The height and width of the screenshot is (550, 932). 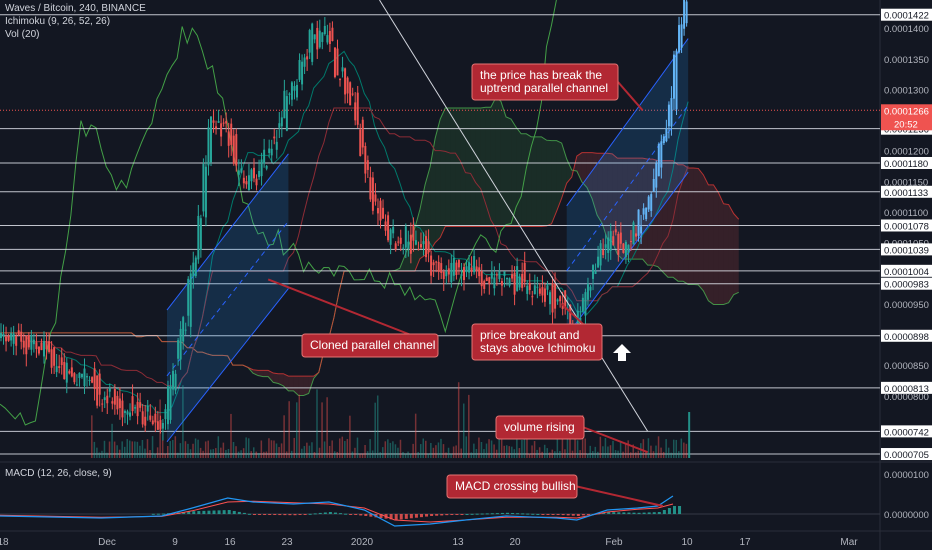 What do you see at coordinates (906, 432) in the screenshot?
I see `price-axis-label: 0.0000742` at bounding box center [906, 432].